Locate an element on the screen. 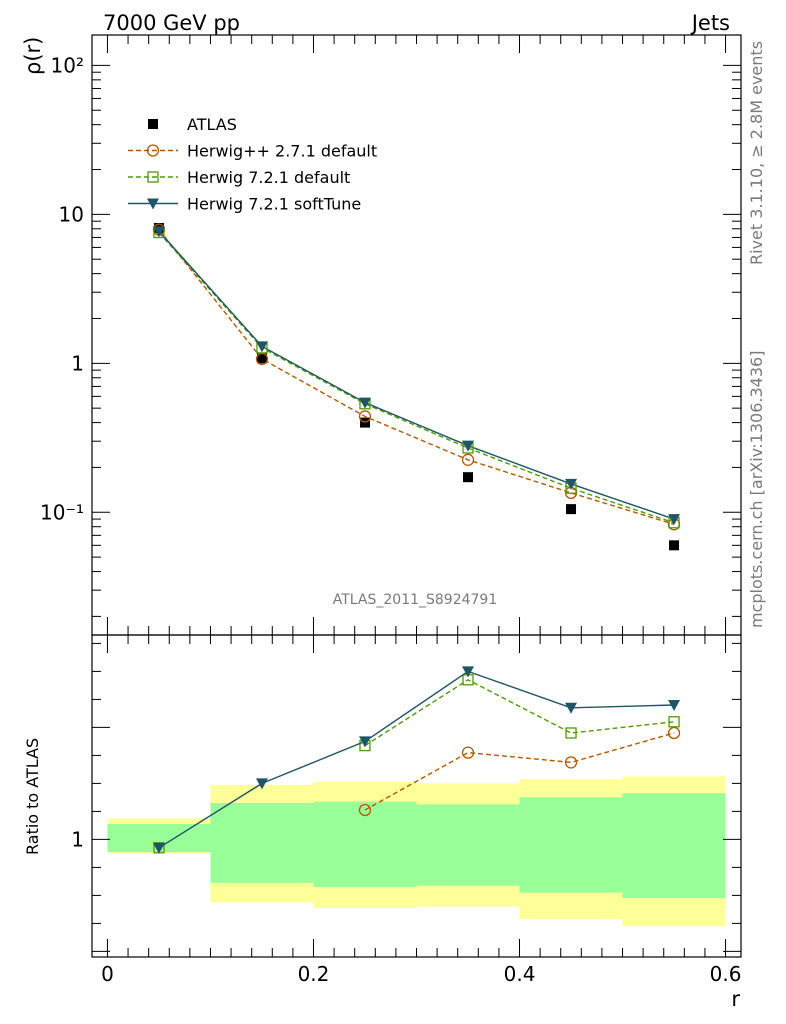 This screenshot has width=786, height=1024. y-tick-label: 1 is located at coordinates (77, 363).